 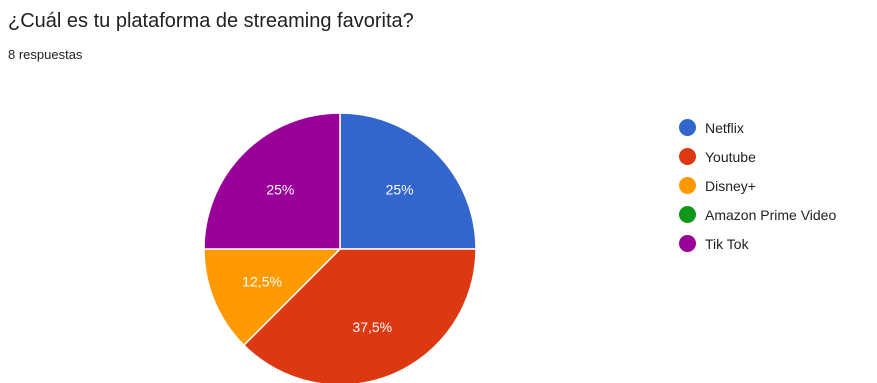 What do you see at coordinates (730, 185) in the screenshot?
I see `legend-label: Disney+` at bounding box center [730, 185].